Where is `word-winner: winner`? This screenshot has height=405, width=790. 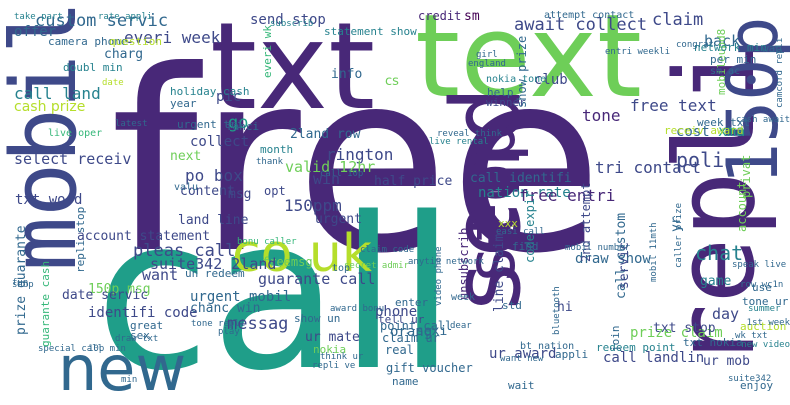 word-winner: winner is located at coordinates (506, 102).